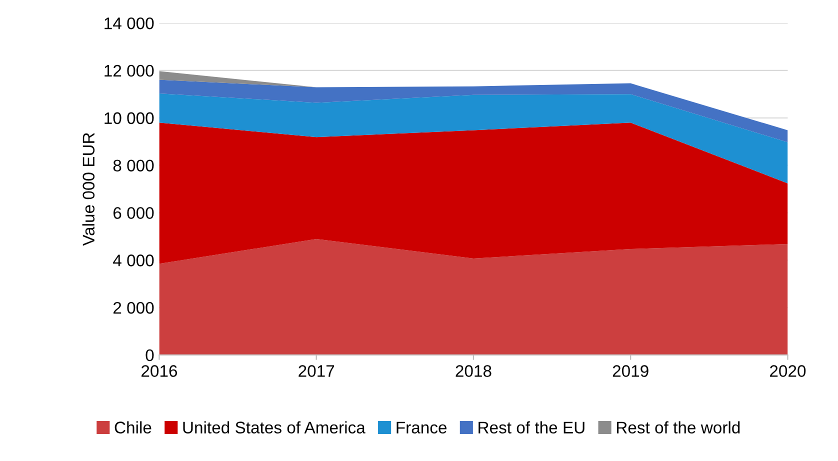 The width and height of the screenshot is (838, 461). What do you see at coordinates (274, 427) in the screenshot?
I see `legend-label: United States of America` at bounding box center [274, 427].